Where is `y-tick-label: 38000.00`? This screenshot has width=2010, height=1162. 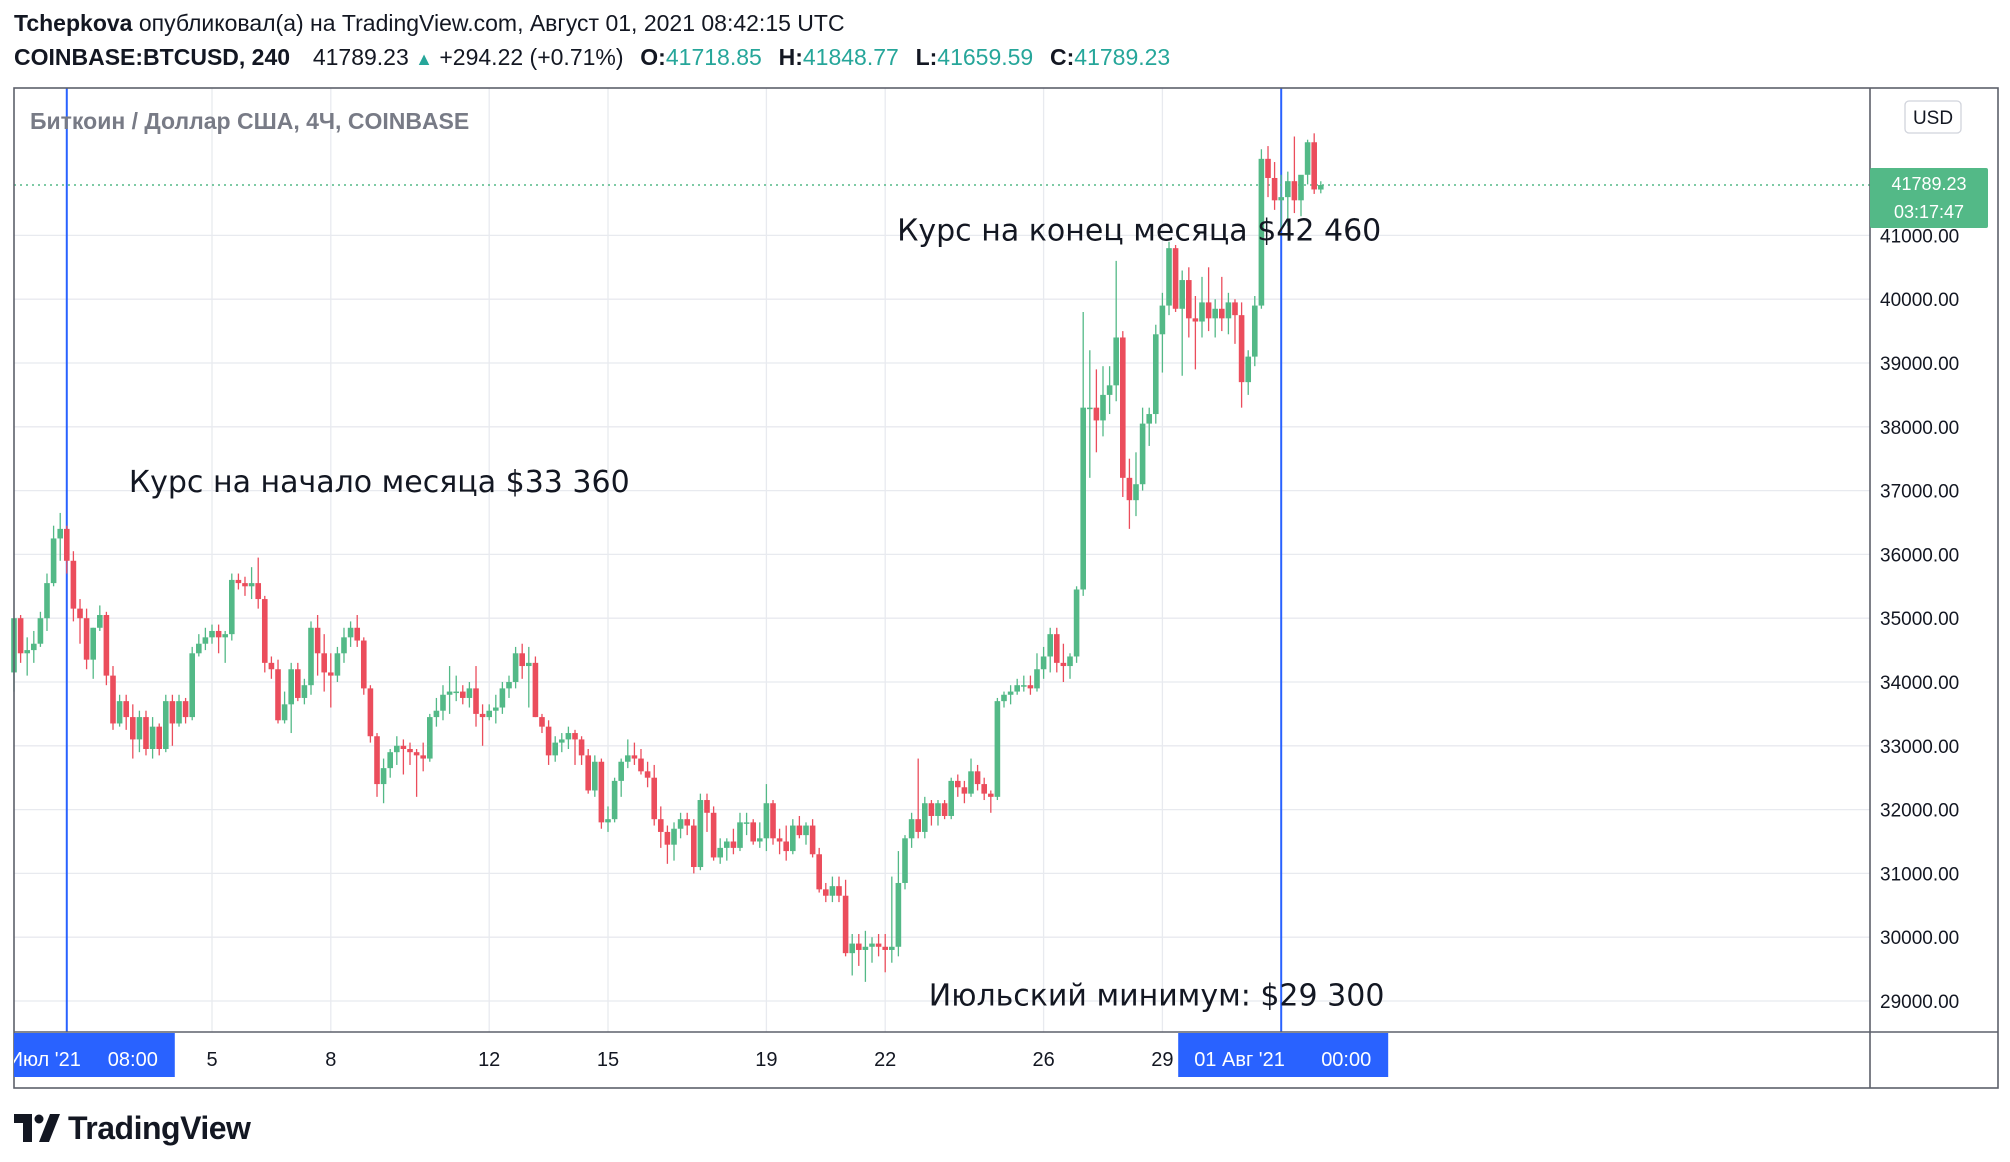
y-tick-label: 38000.00 is located at coordinates (1919, 428).